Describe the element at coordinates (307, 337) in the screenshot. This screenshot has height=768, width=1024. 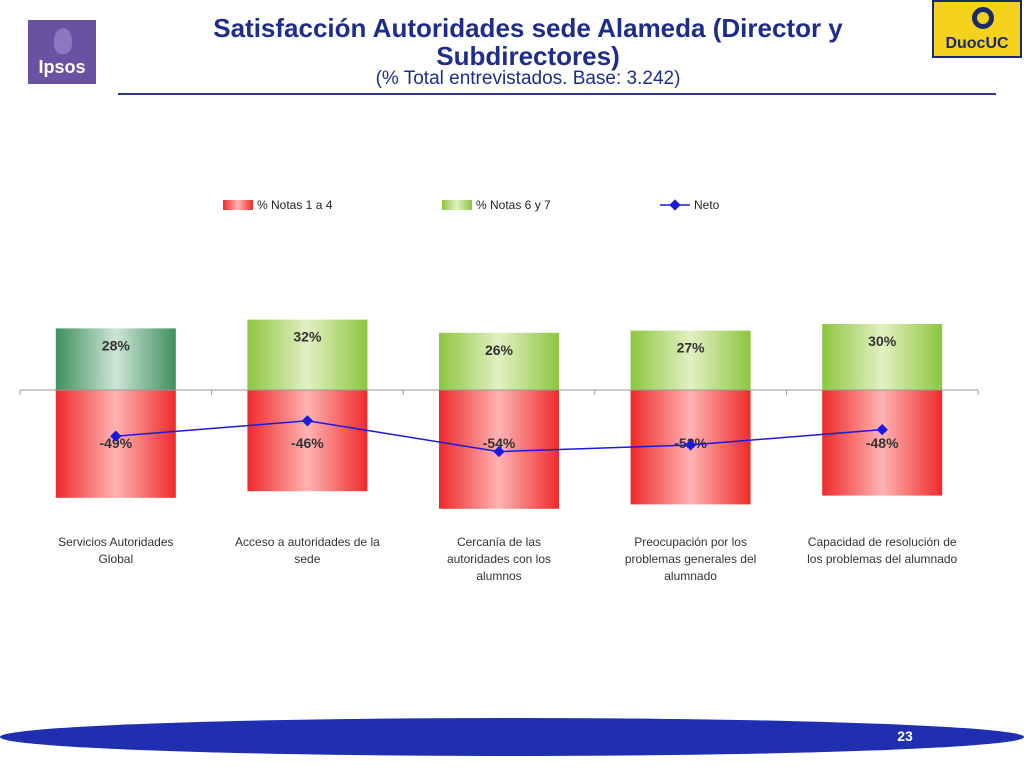
I see `data-label-notas-6-7: 32%` at that location.